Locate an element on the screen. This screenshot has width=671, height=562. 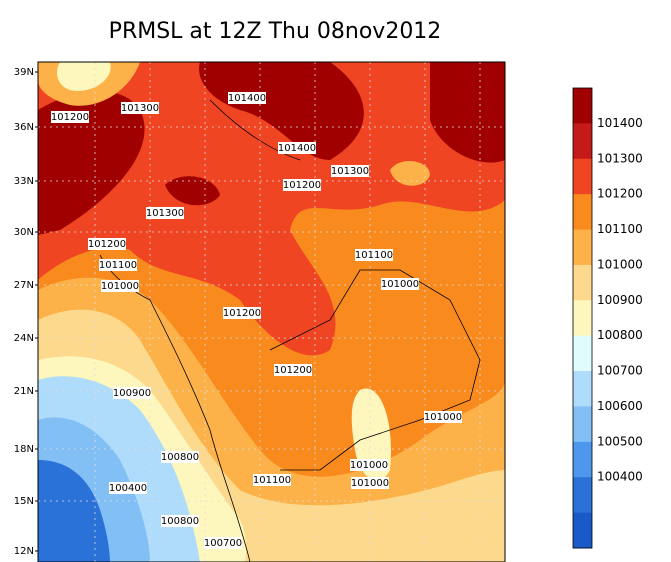
contour-label: 100700 is located at coordinates (223, 543).